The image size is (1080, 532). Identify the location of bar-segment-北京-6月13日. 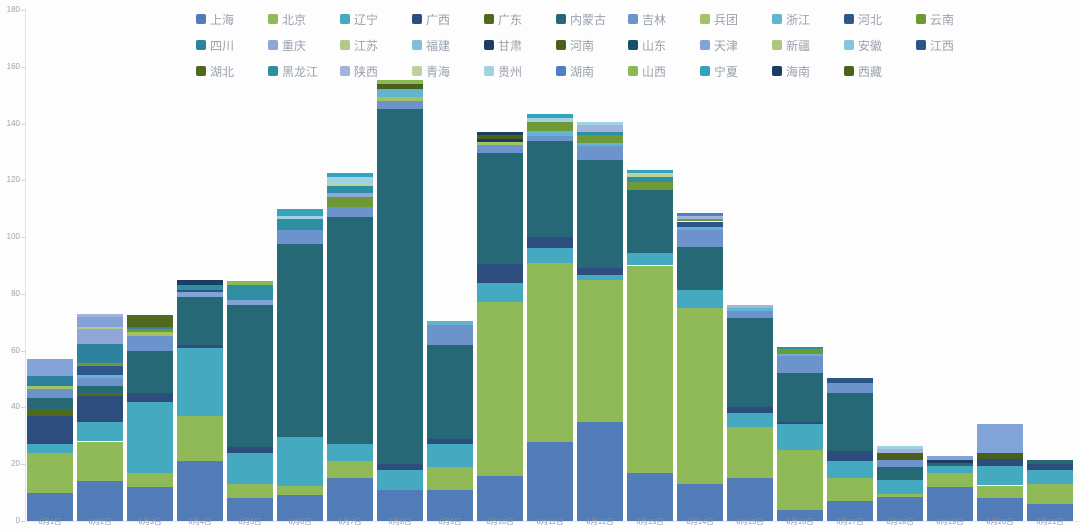
(650, 369).